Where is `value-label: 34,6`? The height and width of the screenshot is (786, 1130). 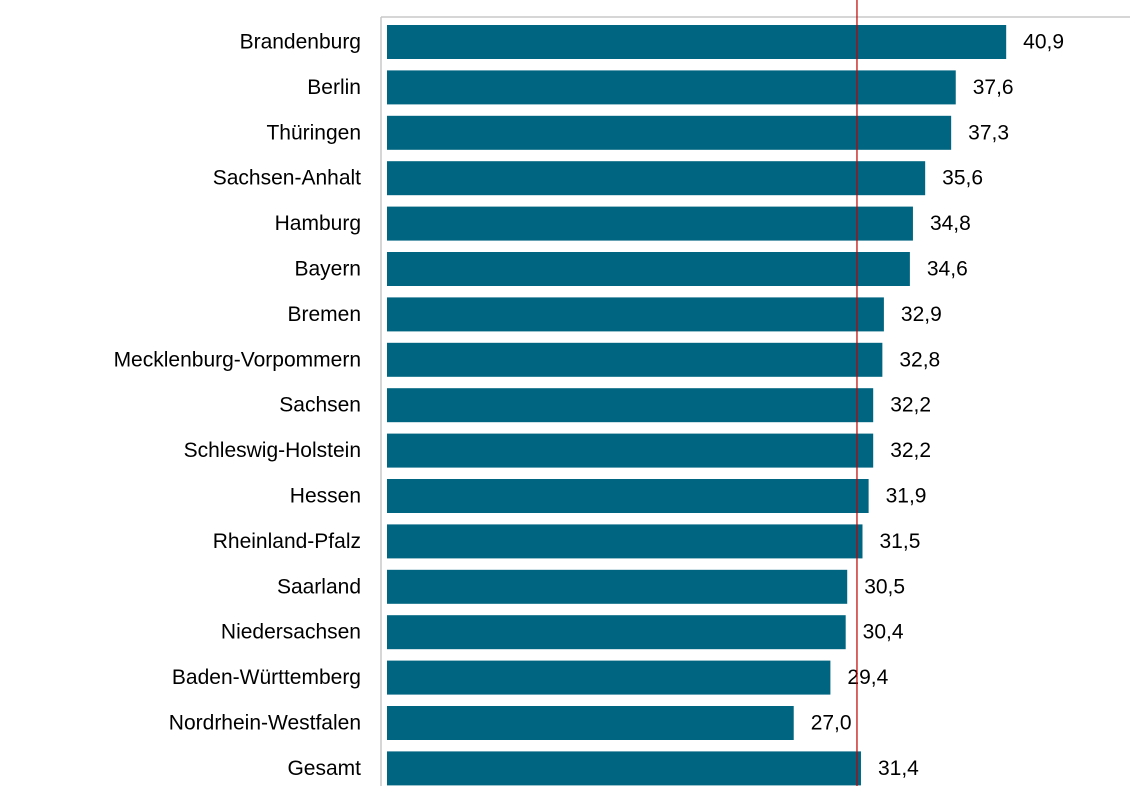 value-label: 34,6 is located at coordinates (947, 269).